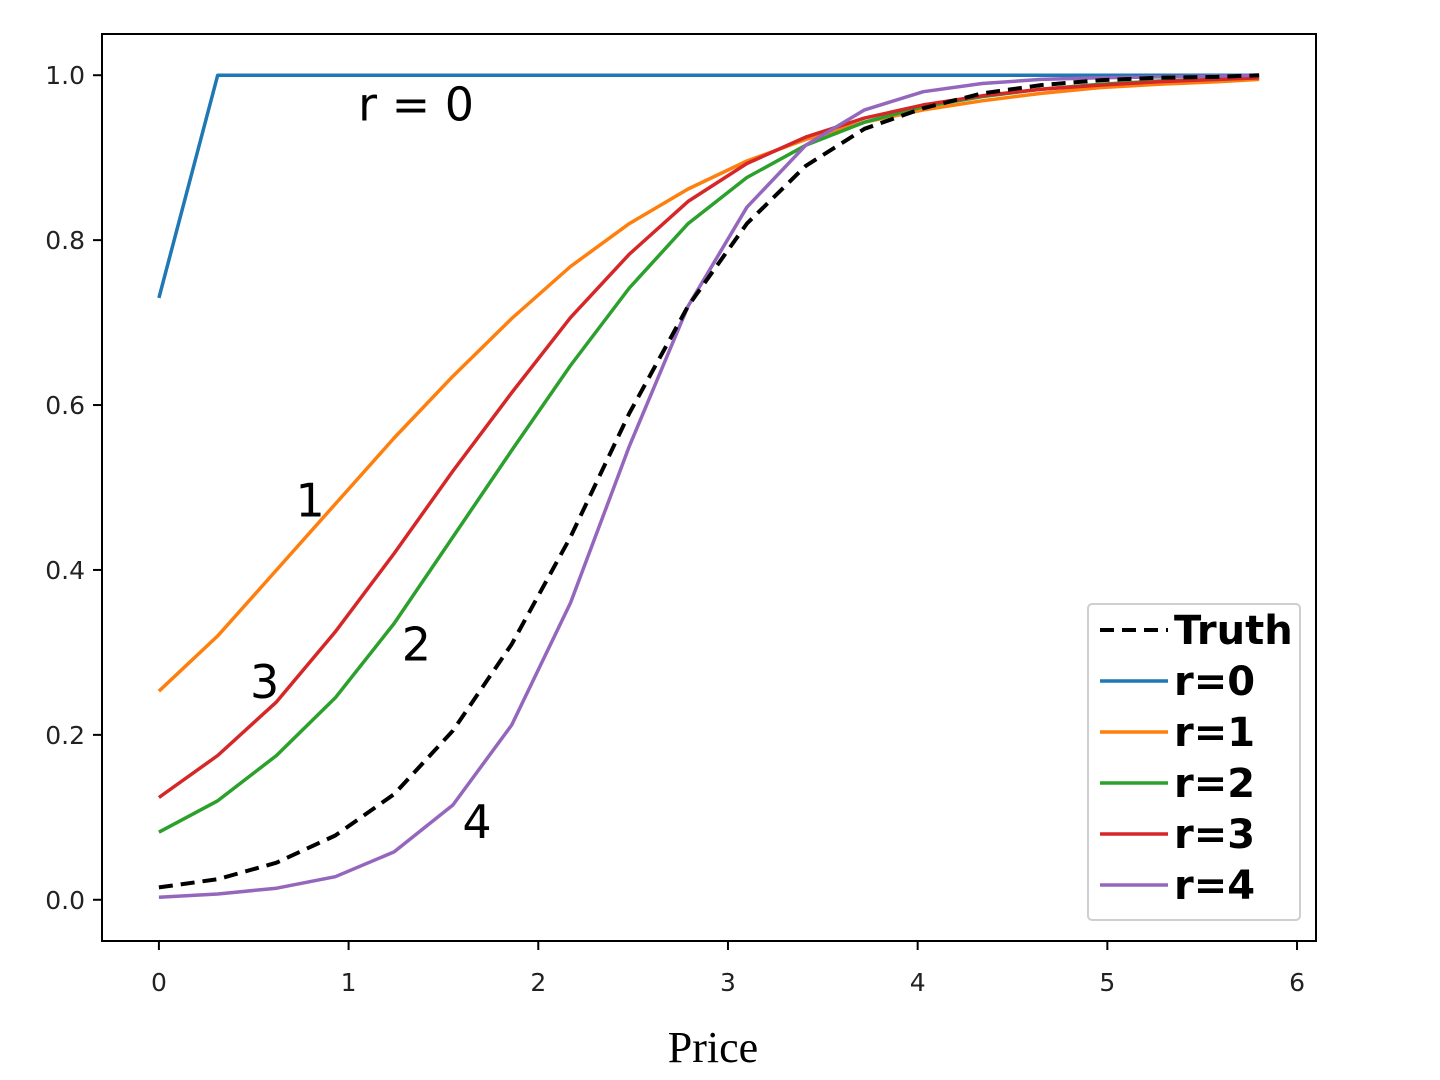 The width and height of the screenshot is (1440, 1080). What do you see at coordinates (1107, 982) in the screenshot?
I see `x-tick-label: 5` at bounding box center [1107, 982].